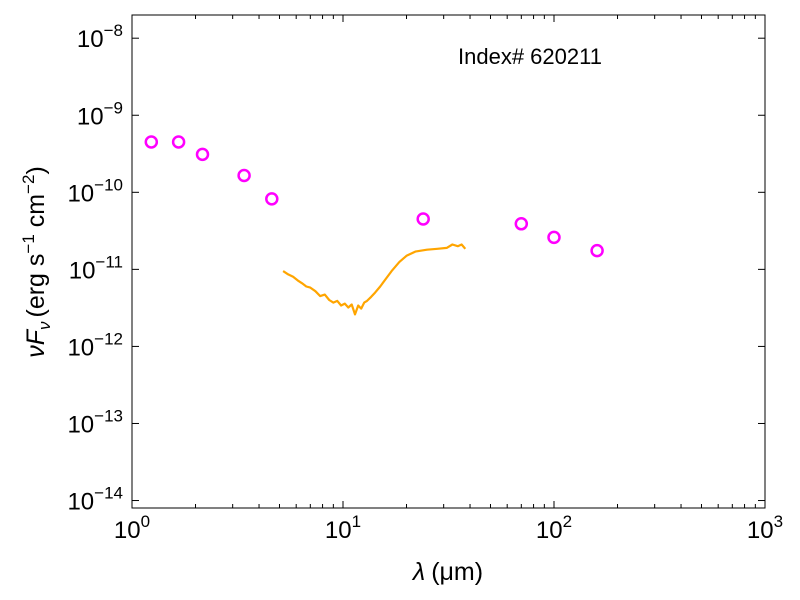  I want to click on x-tick-label: 10⁰, so click(132, 528).